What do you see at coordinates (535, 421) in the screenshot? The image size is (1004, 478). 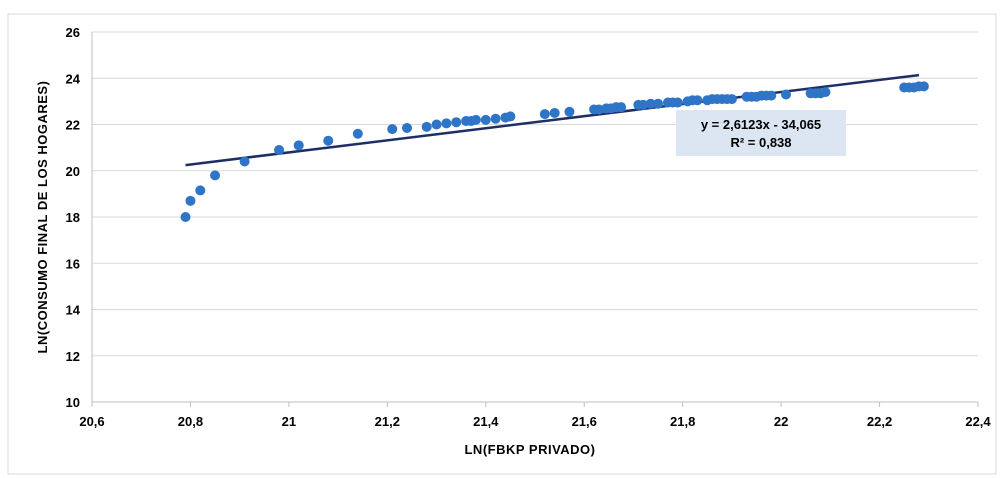 I see `x-tick-labels: 20,6 20,8 21 21,2 21,4 21,6 21,8 22 22,2 22,4` at bounding box center [535, 421].